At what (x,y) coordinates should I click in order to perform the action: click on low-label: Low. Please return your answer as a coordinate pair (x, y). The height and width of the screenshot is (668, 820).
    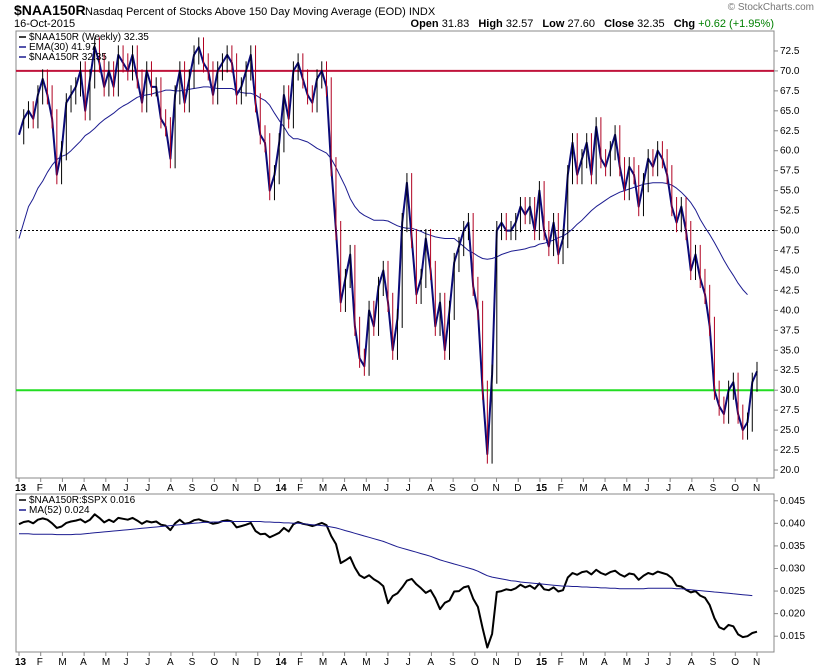
    Looking at the image, I should click on (553, 24).